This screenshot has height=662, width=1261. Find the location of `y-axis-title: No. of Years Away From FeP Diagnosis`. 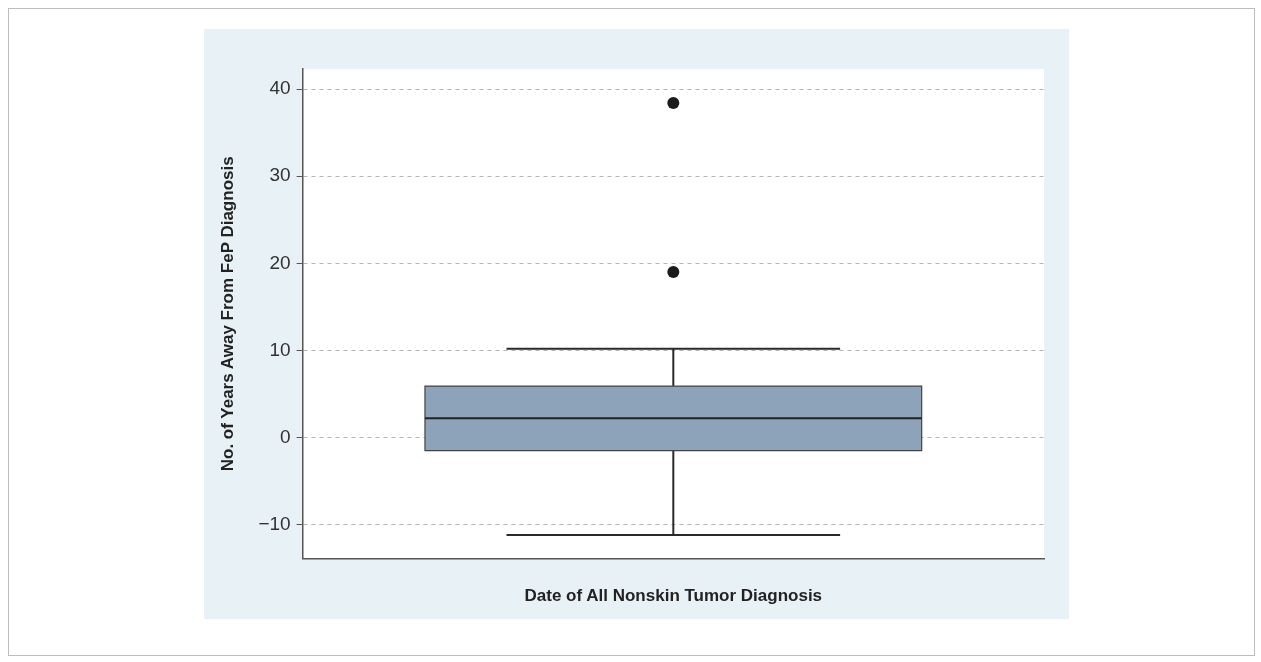

y-axis-title: No. of Years Away From FeP Diagnosis is located at coordinates (227, 314).